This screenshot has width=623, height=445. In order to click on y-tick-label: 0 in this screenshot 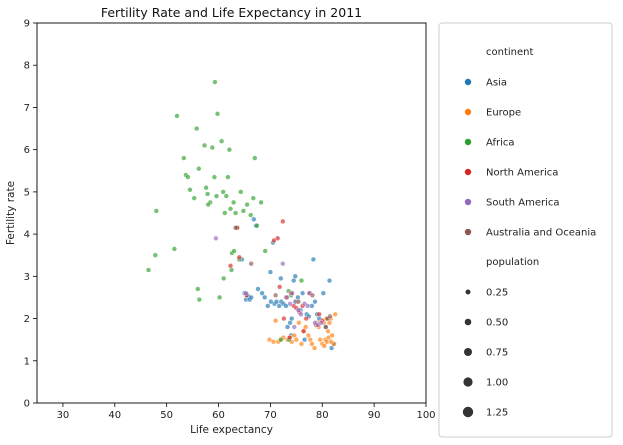, I will do `click(27, 404)`.